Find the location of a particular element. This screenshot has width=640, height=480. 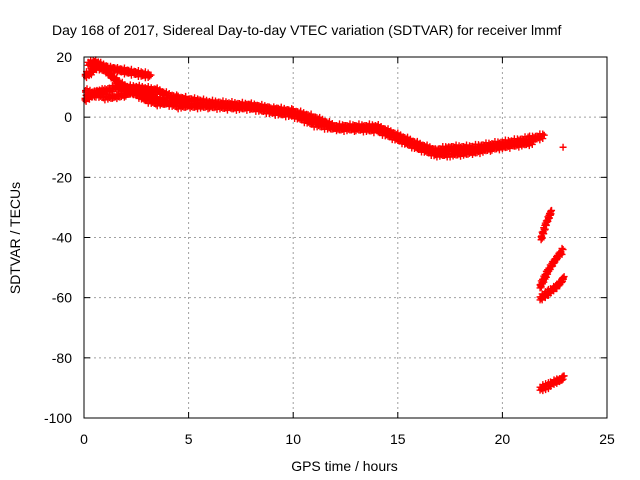

series-late-arc-c is located at coordinates (552, 288).